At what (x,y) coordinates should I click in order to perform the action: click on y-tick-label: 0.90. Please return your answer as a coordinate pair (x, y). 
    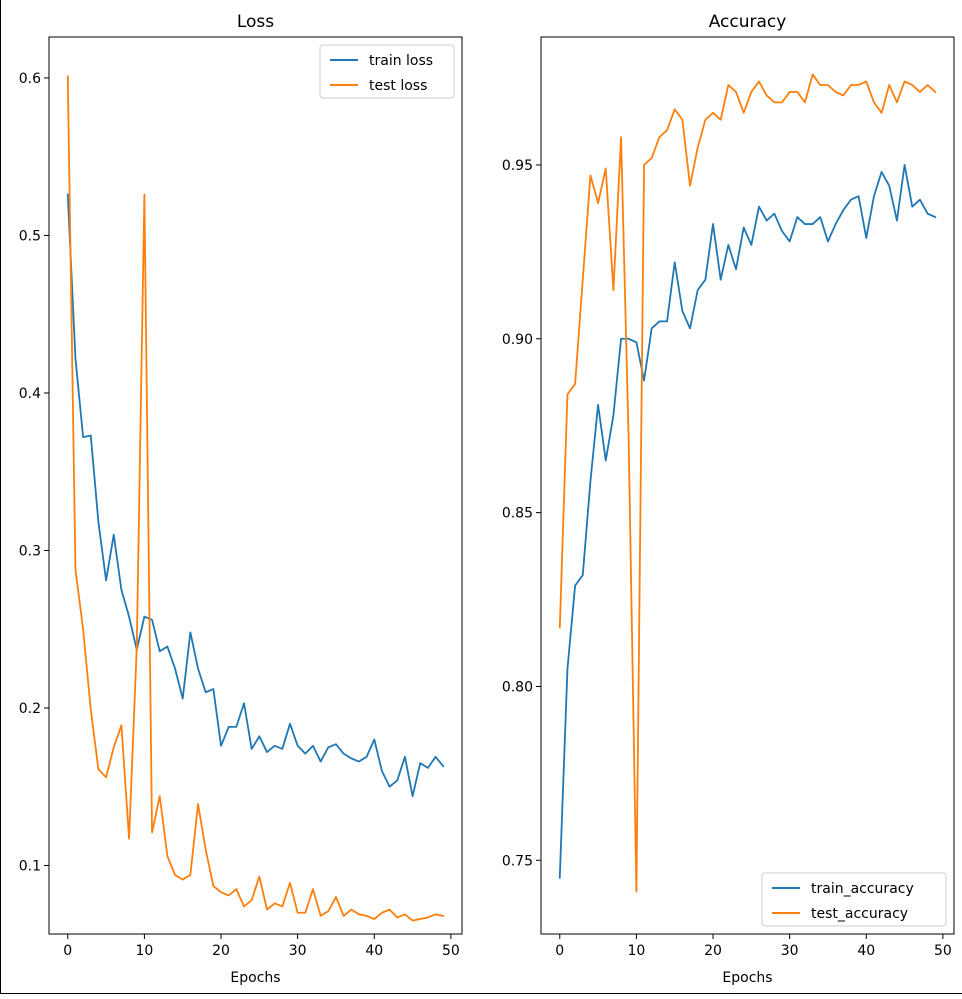
    Looking at the image, I should click on (517, 340).